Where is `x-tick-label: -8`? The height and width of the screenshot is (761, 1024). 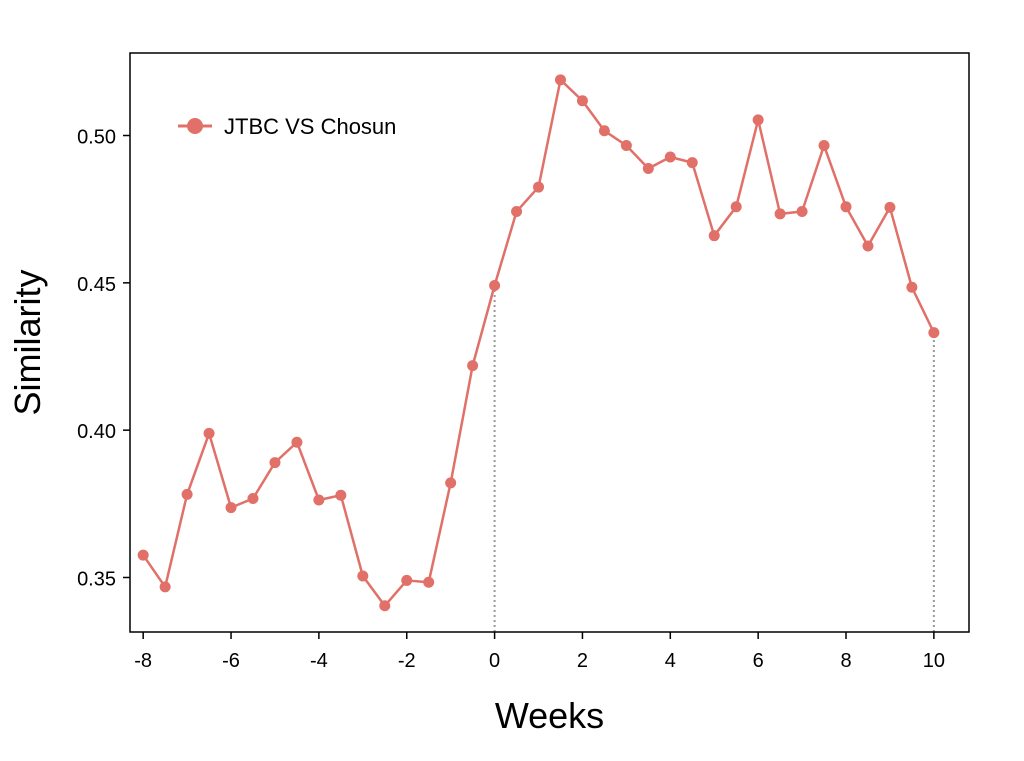 x-tick-label: -8 is located at coordinates (143, 661).